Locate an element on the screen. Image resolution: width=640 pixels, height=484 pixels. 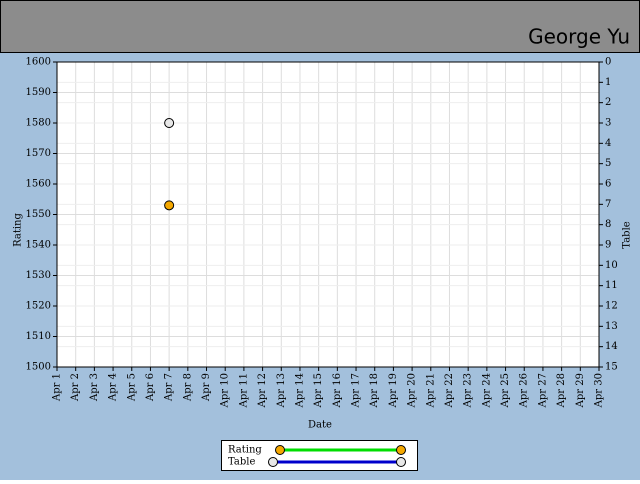
header-bar is located at coordinates (320, 26).